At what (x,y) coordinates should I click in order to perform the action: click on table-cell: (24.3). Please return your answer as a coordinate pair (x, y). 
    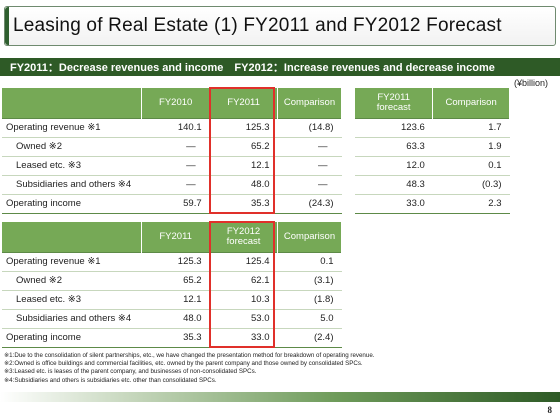
    Looking at the image, I should click on (309, 203).